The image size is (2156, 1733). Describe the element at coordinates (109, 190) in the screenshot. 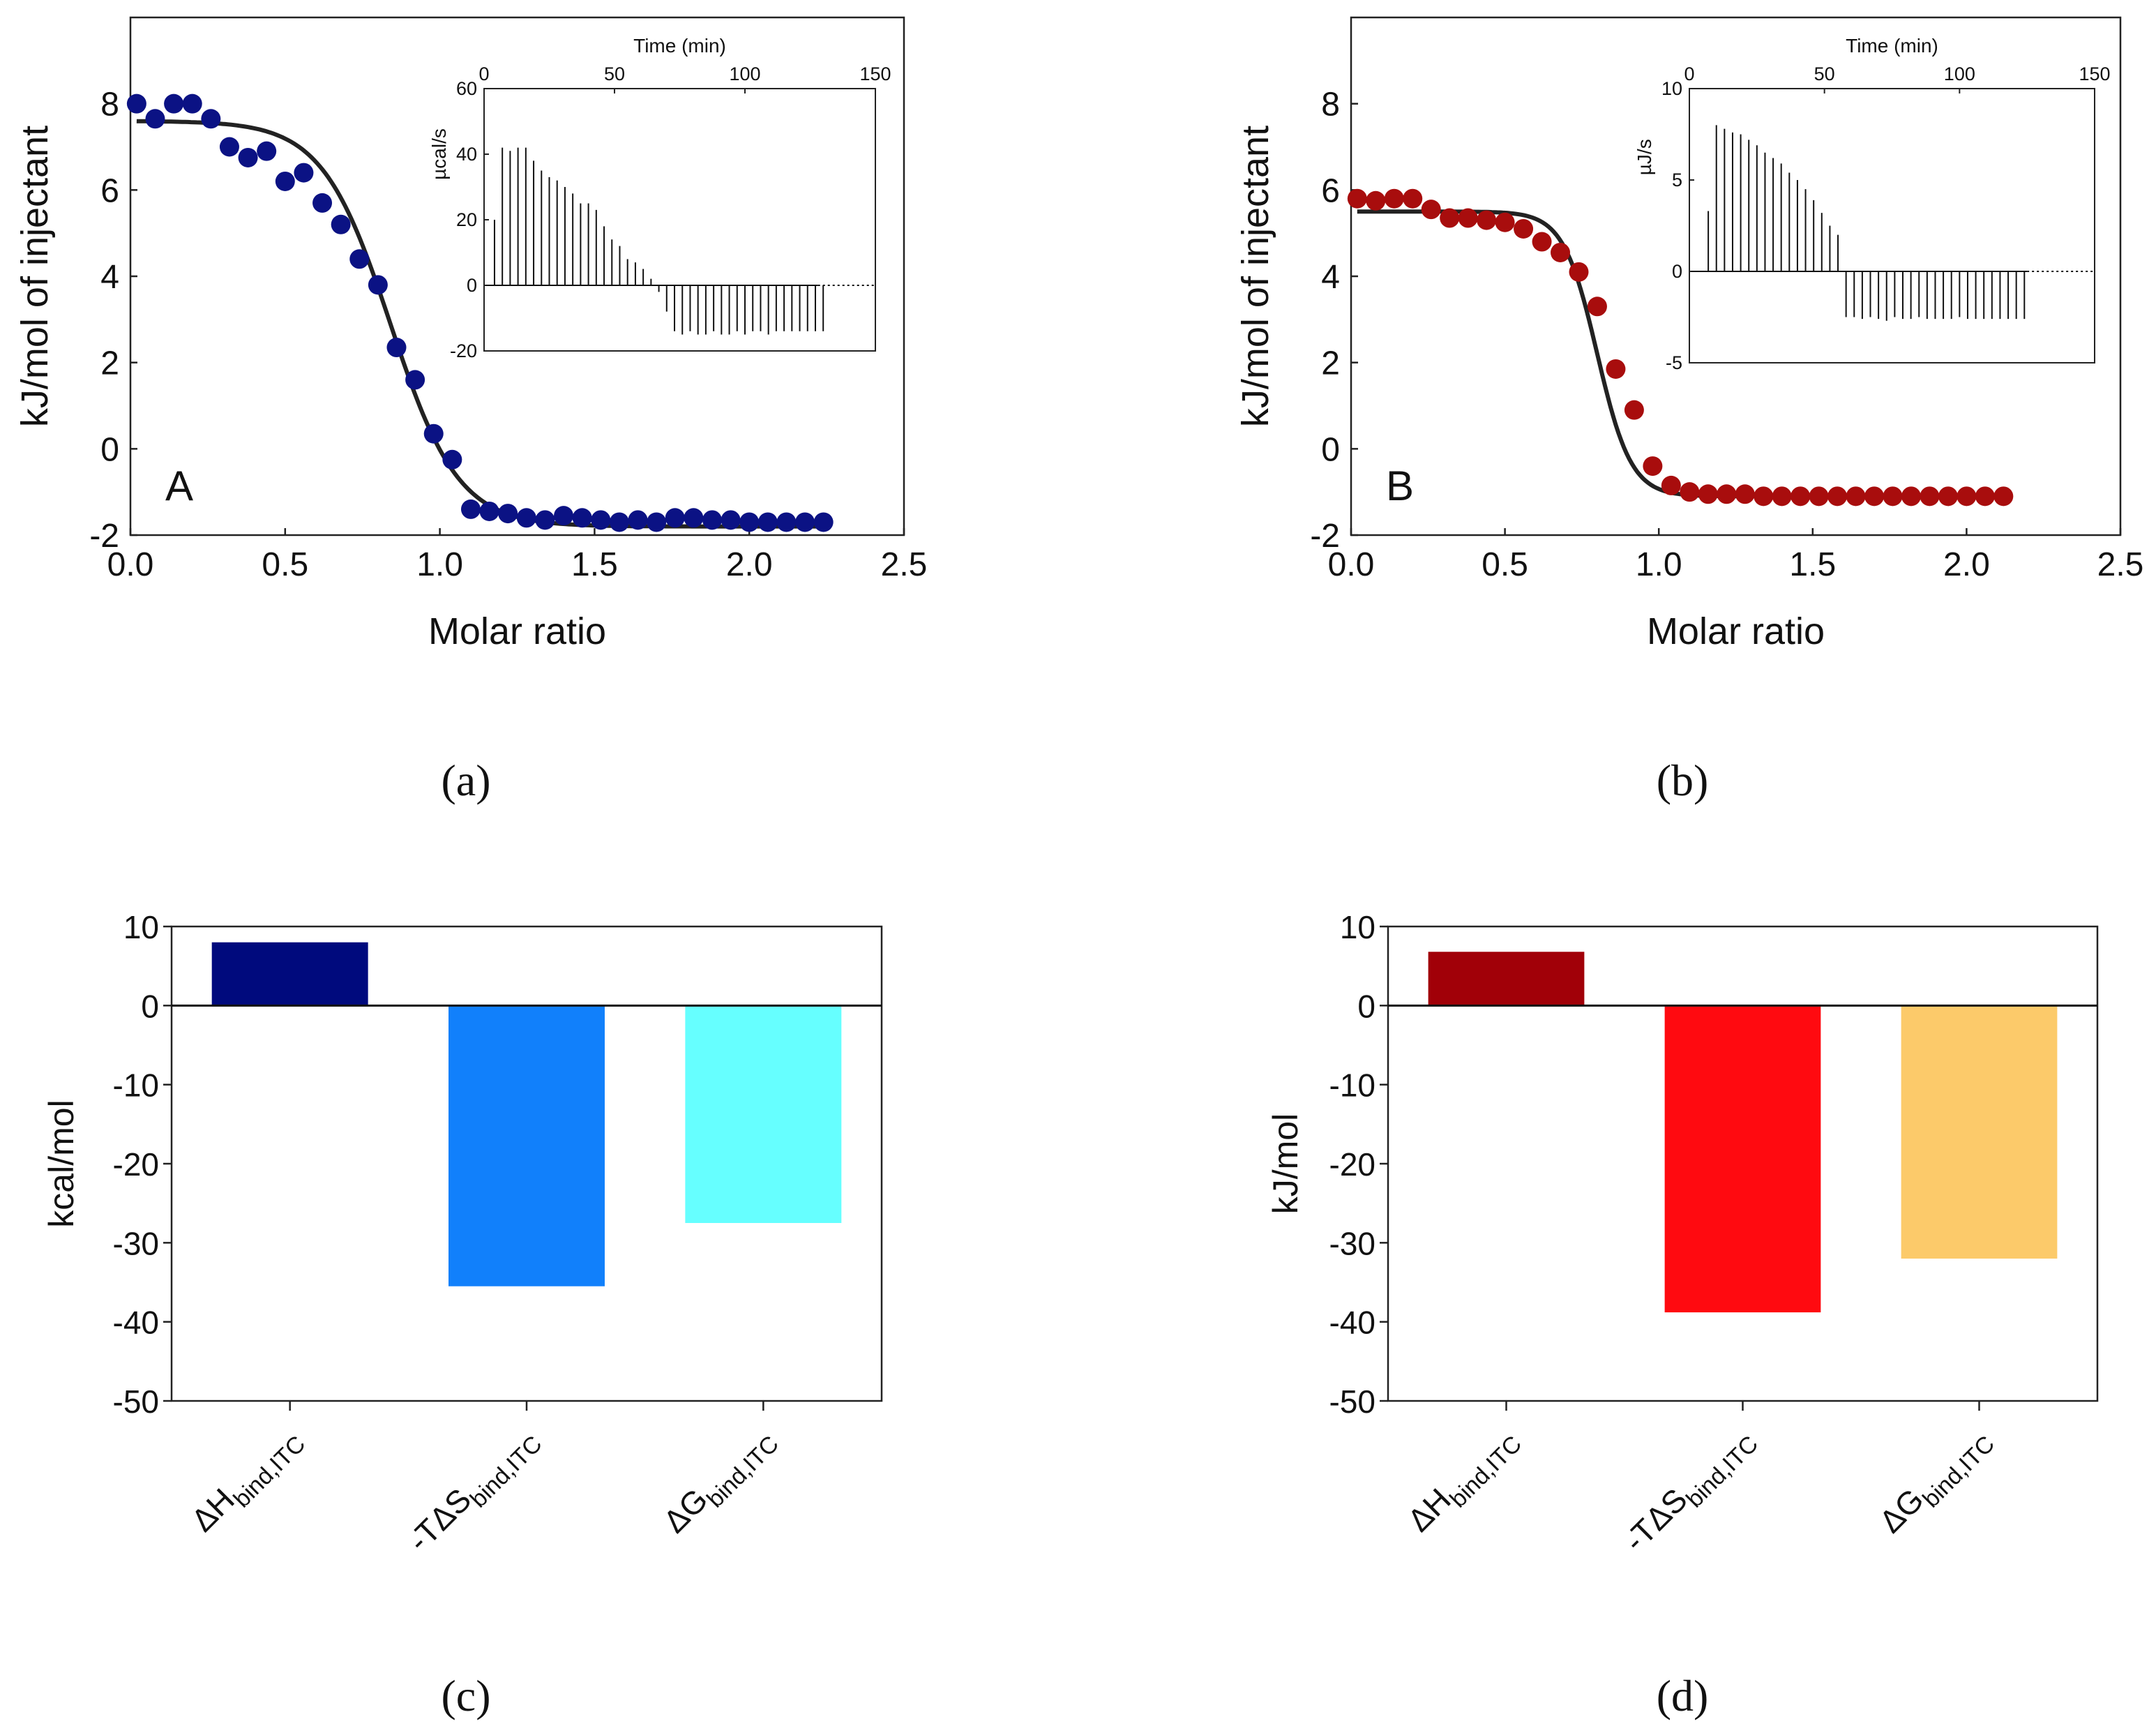

I see `y-tick-label: 6` at that location.